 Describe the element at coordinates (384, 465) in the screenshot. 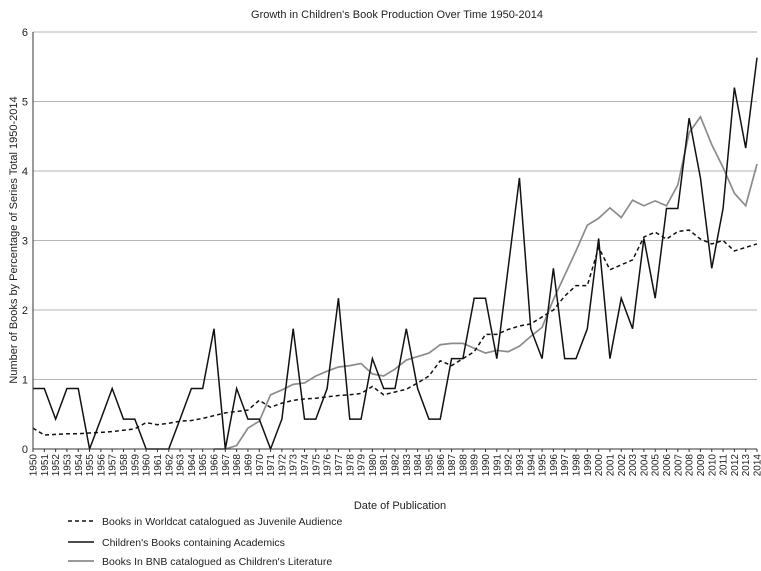

I see `x-tick-label: 1981` at that location.